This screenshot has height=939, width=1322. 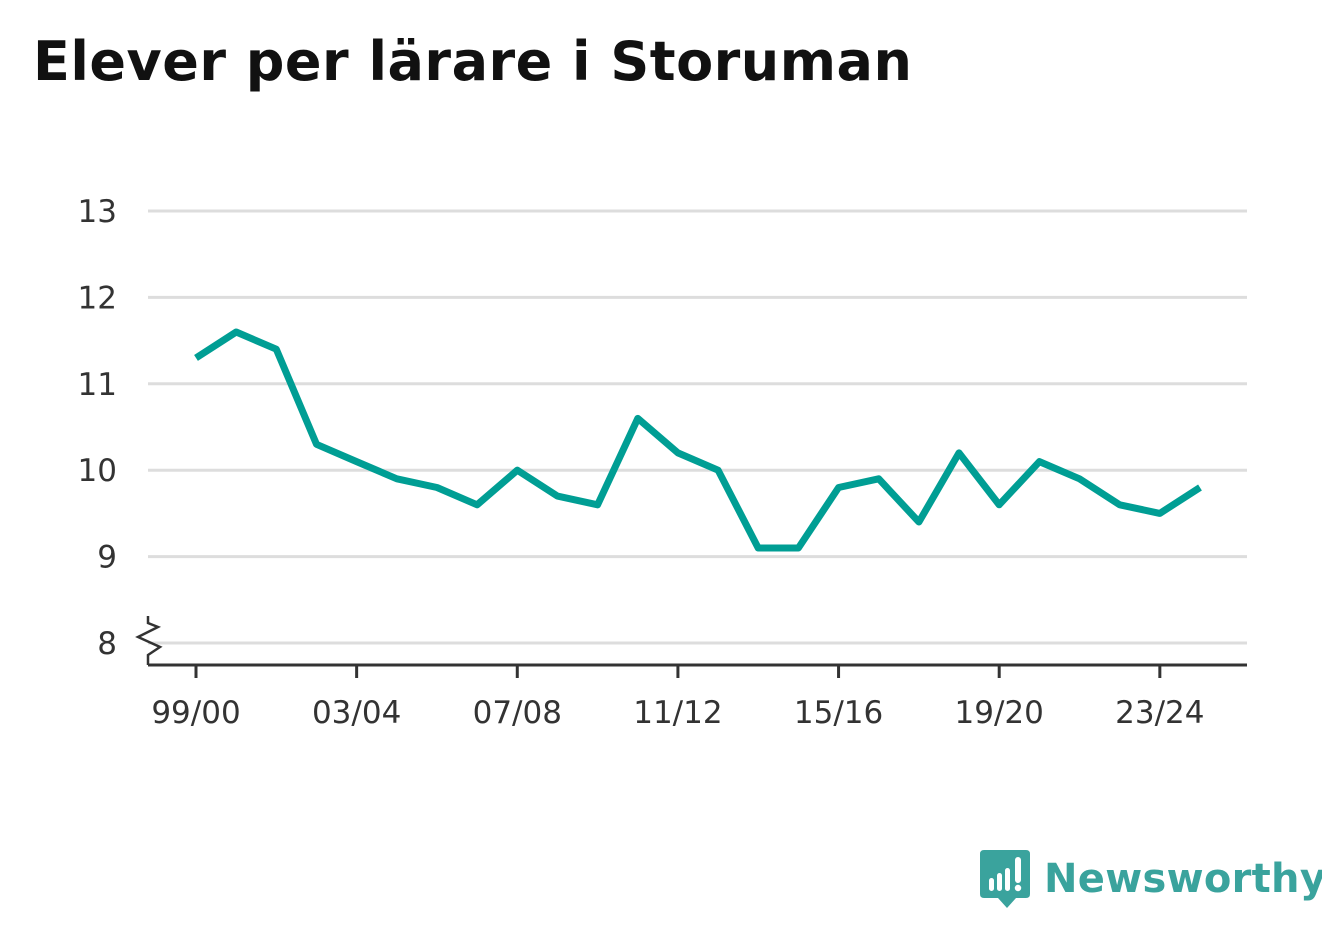 What do you see at coordinates (107, 558) in the screenshot?
I see `y-tick-label: 9` at bounding box center [107, 558].